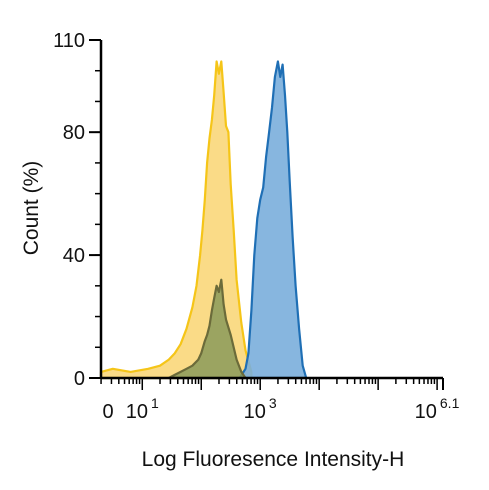  What do you see at coordinates (74, 133) in the screenshot?
I see `y-tick-label: 80` at bounding box center [74, 133].